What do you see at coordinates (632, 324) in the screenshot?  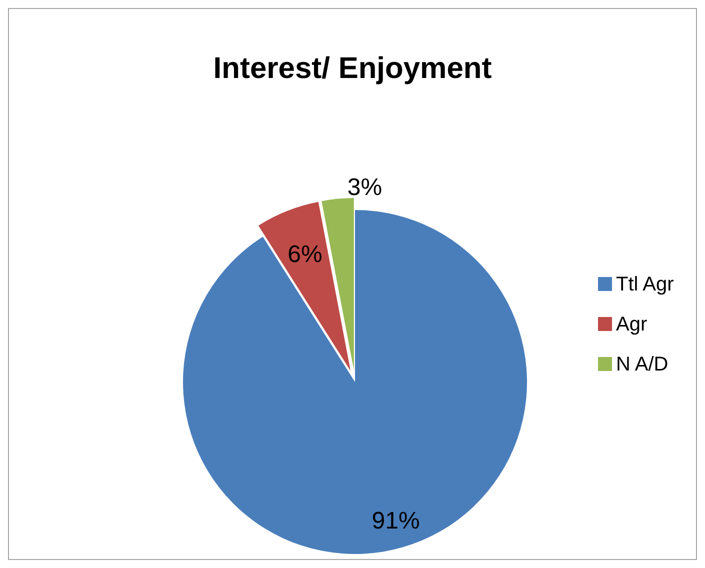 I see `legend-label: Agr` at bounding box center [632, 324].